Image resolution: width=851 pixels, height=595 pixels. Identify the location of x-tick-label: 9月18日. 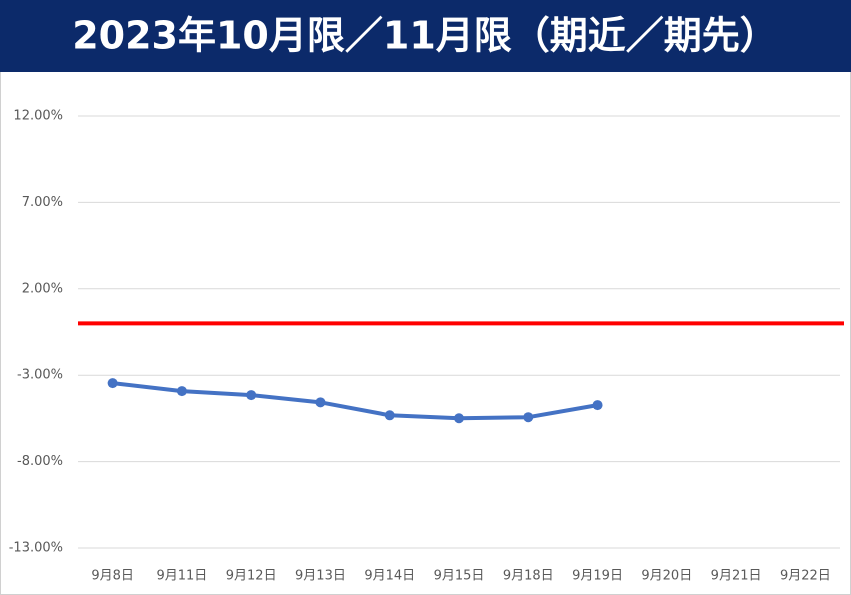
(528, 576).